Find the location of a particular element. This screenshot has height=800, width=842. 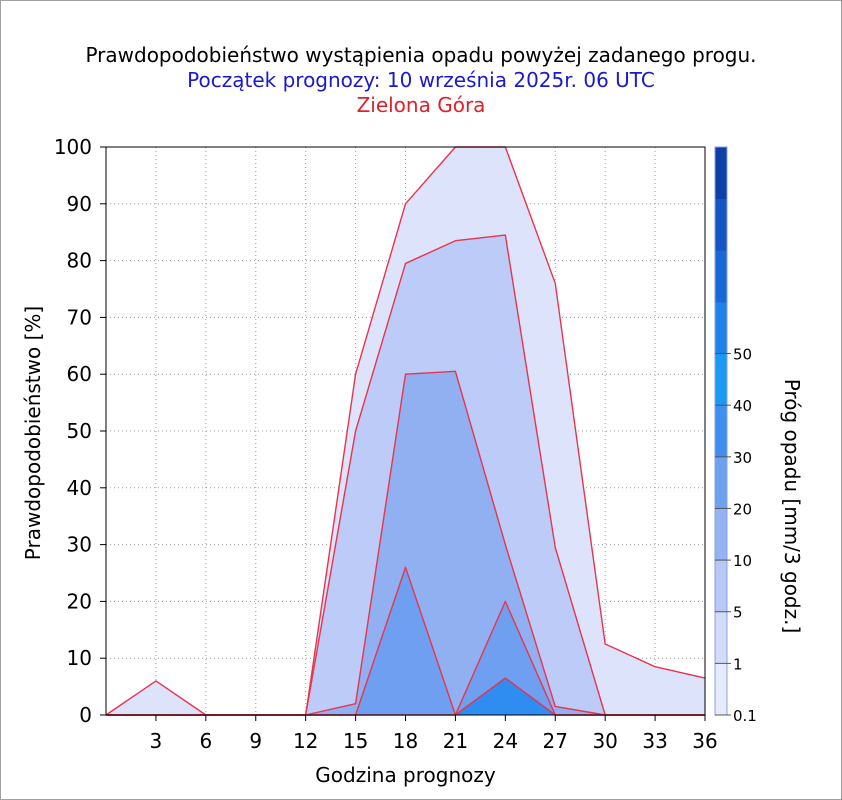

y-tick-label: 90 is located at coordinates (79, 204).